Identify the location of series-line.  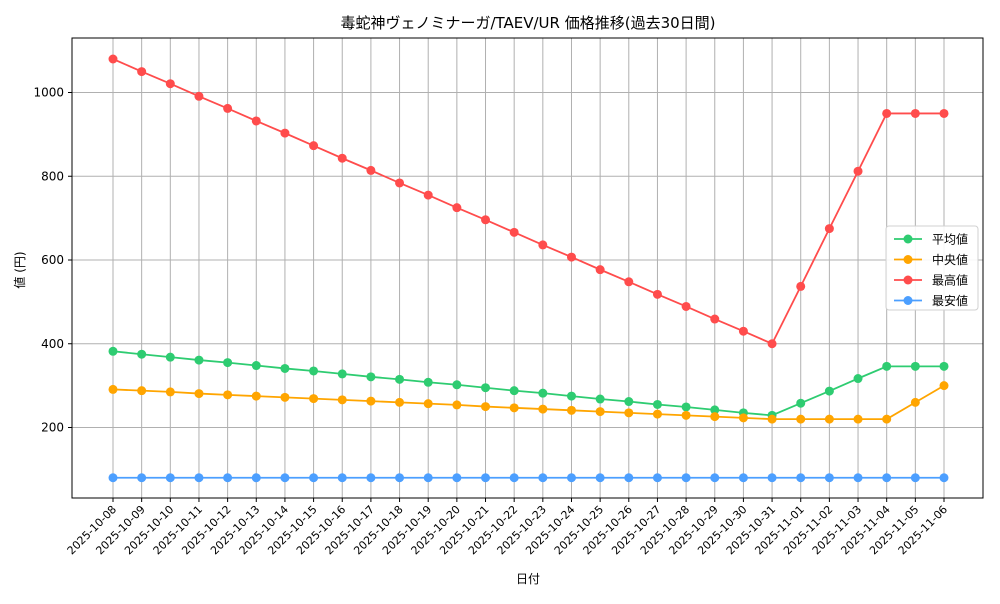
(528, 383).